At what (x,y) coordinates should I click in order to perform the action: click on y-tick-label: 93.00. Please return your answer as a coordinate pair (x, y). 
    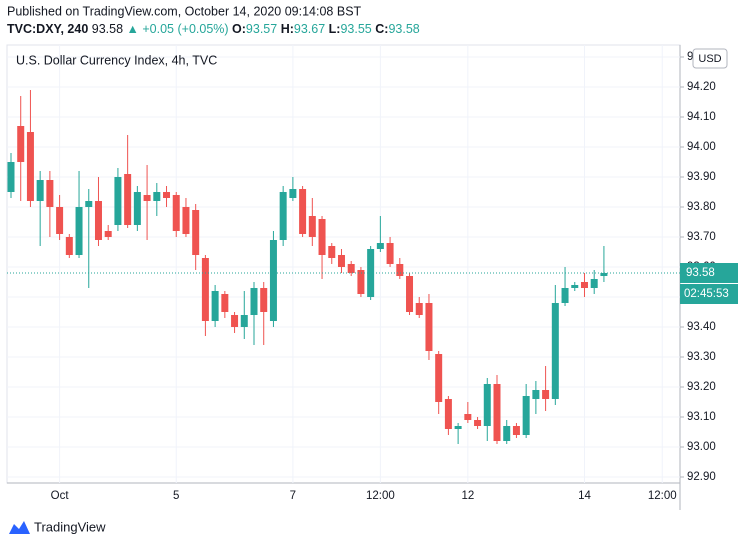
    Looking at the image, I should click on (701, 447).